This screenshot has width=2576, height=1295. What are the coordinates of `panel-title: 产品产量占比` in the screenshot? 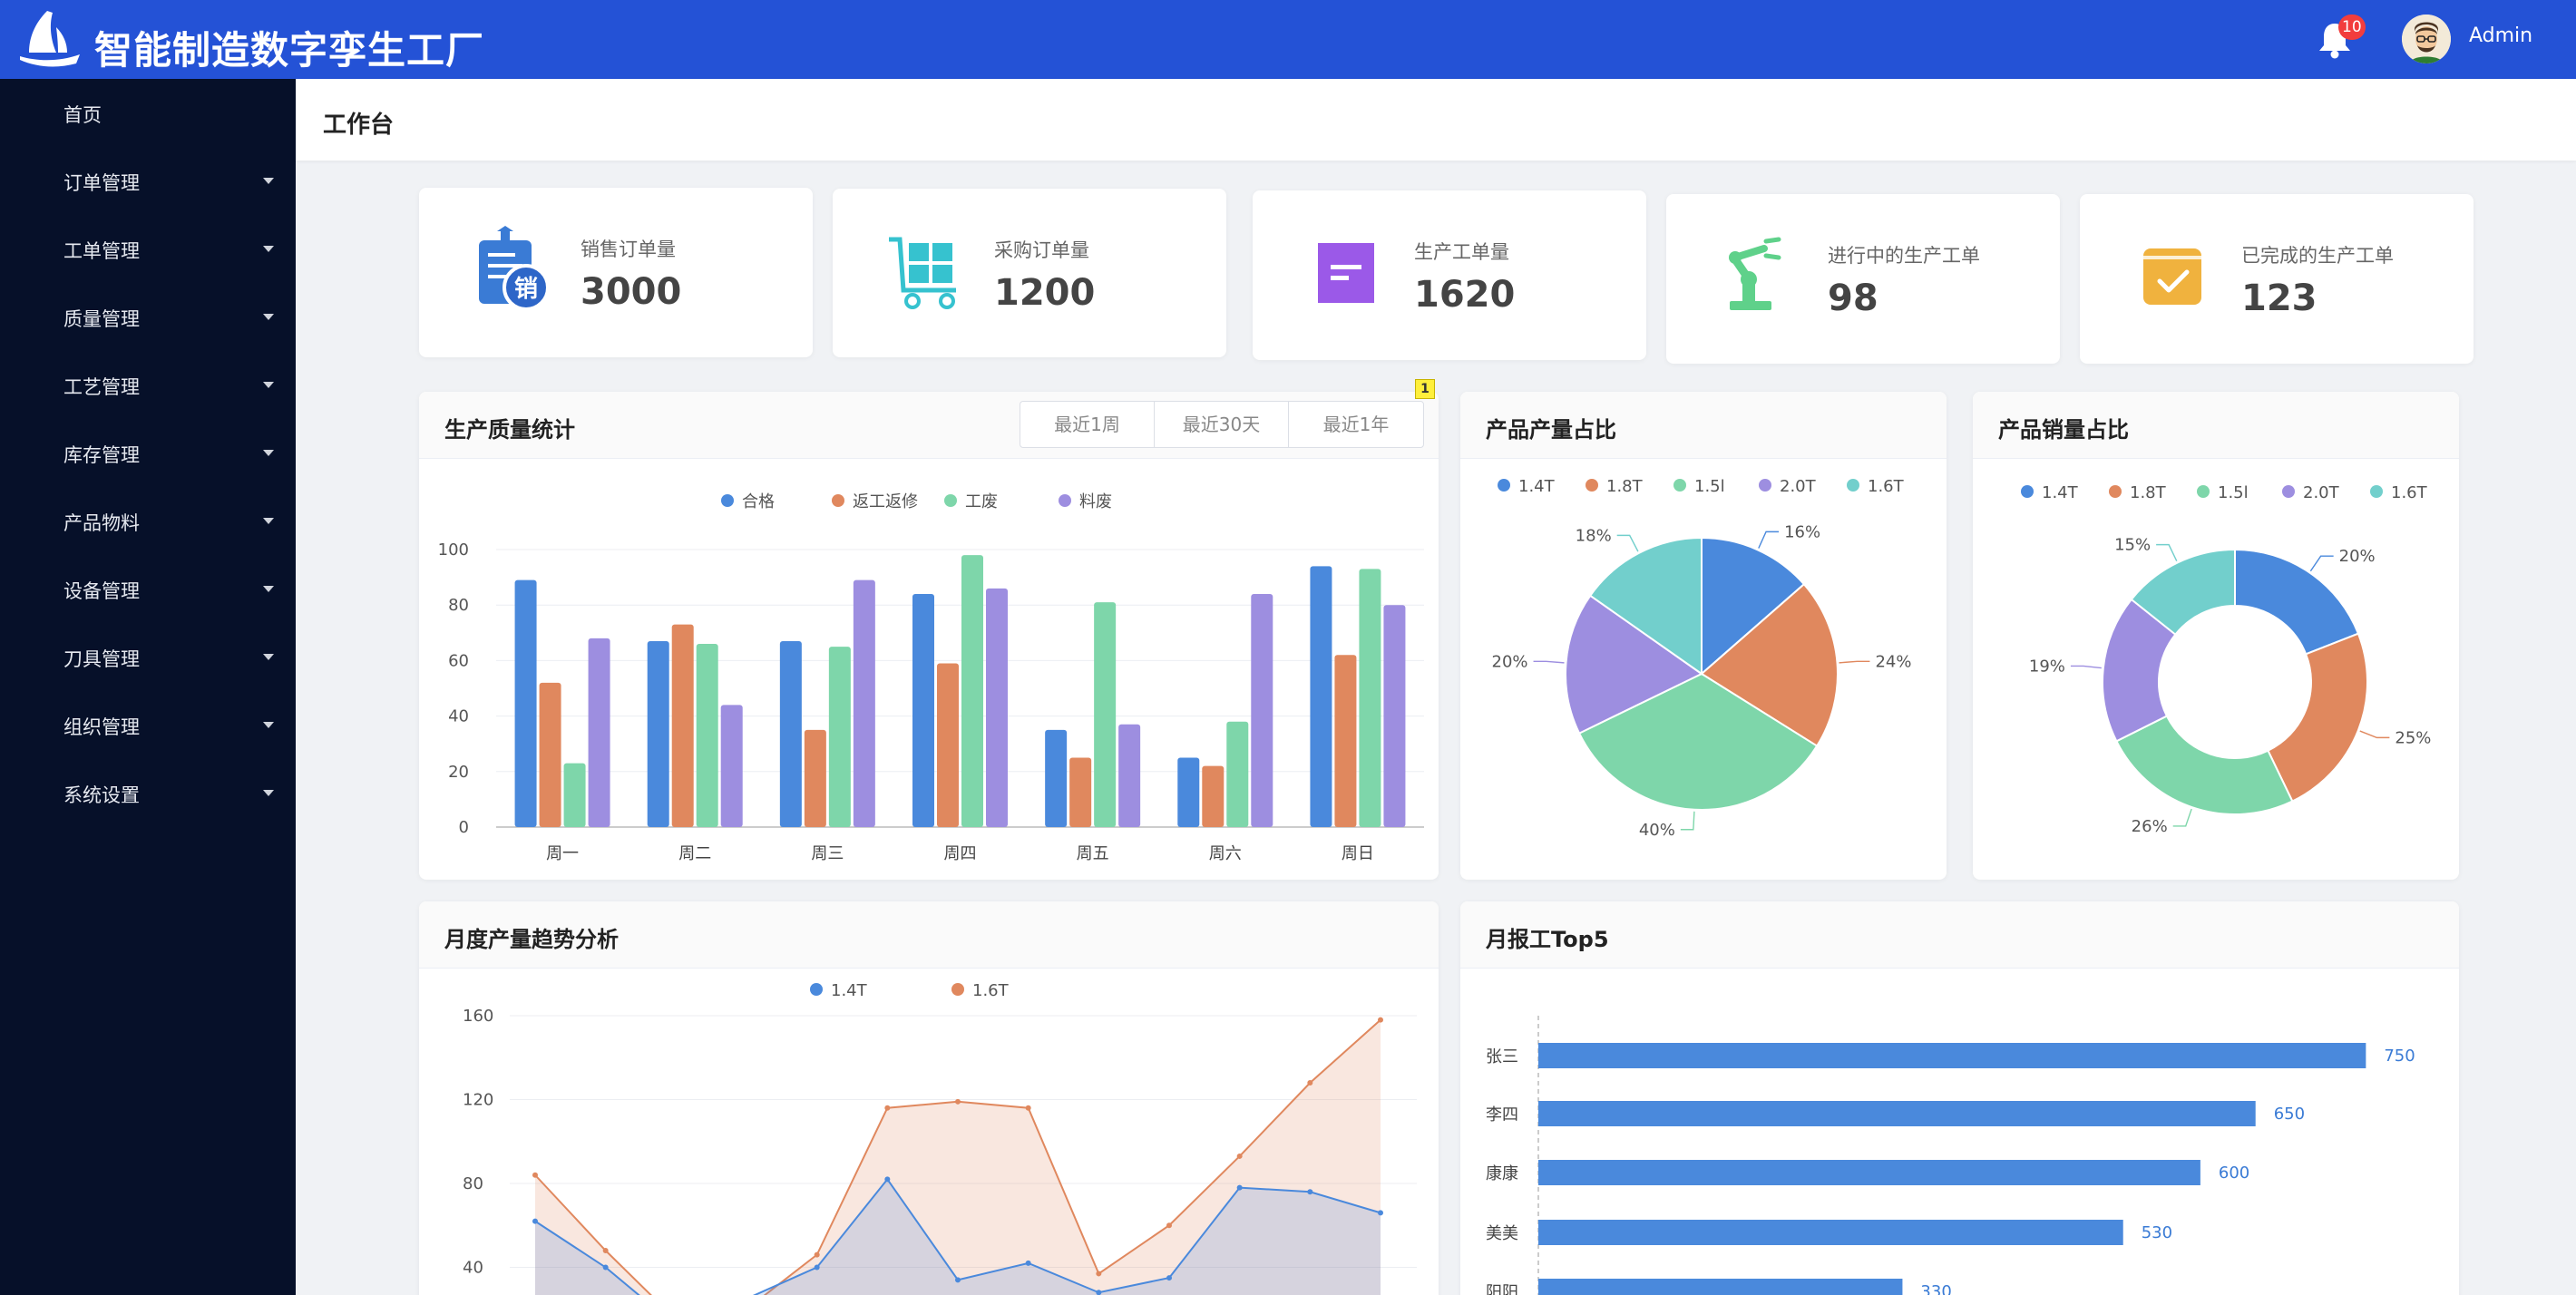 It's located at (1551, 430).